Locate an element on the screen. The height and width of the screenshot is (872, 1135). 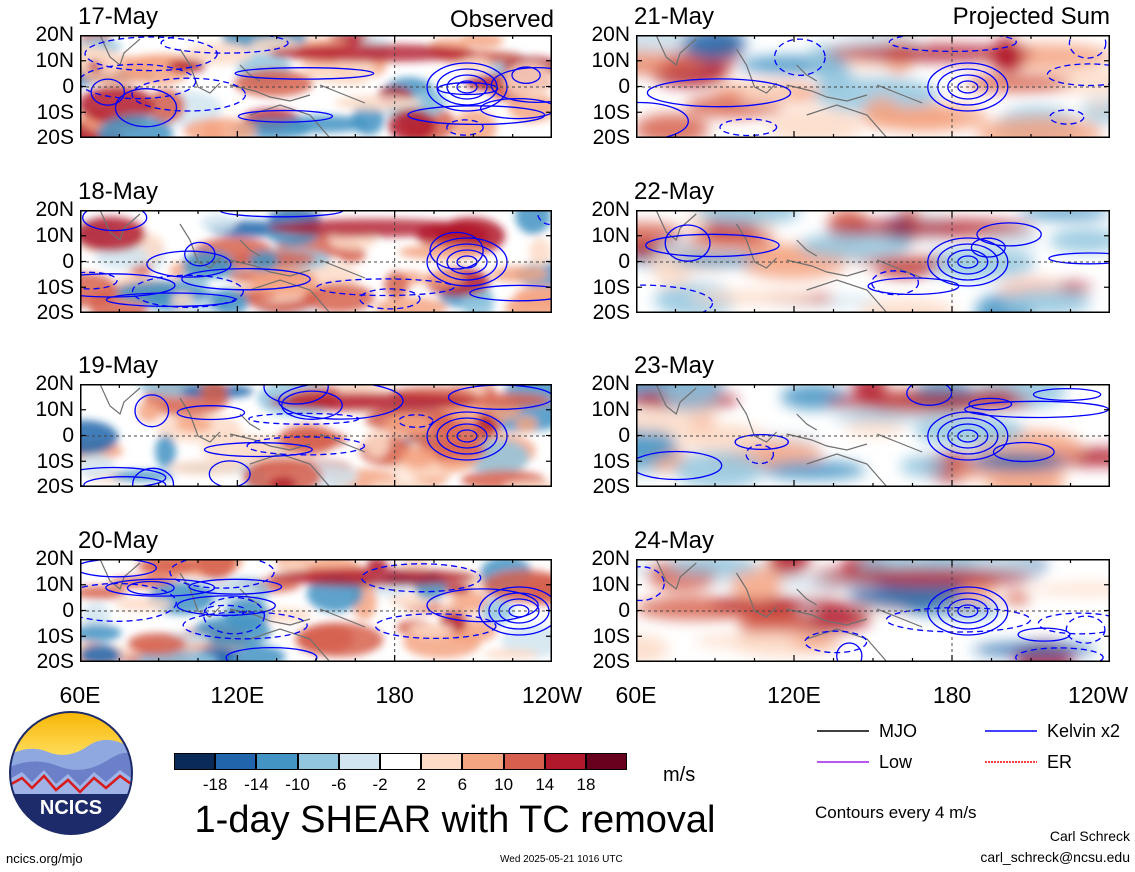
colorbar-units: m/s is located at coordinates (679, 775).